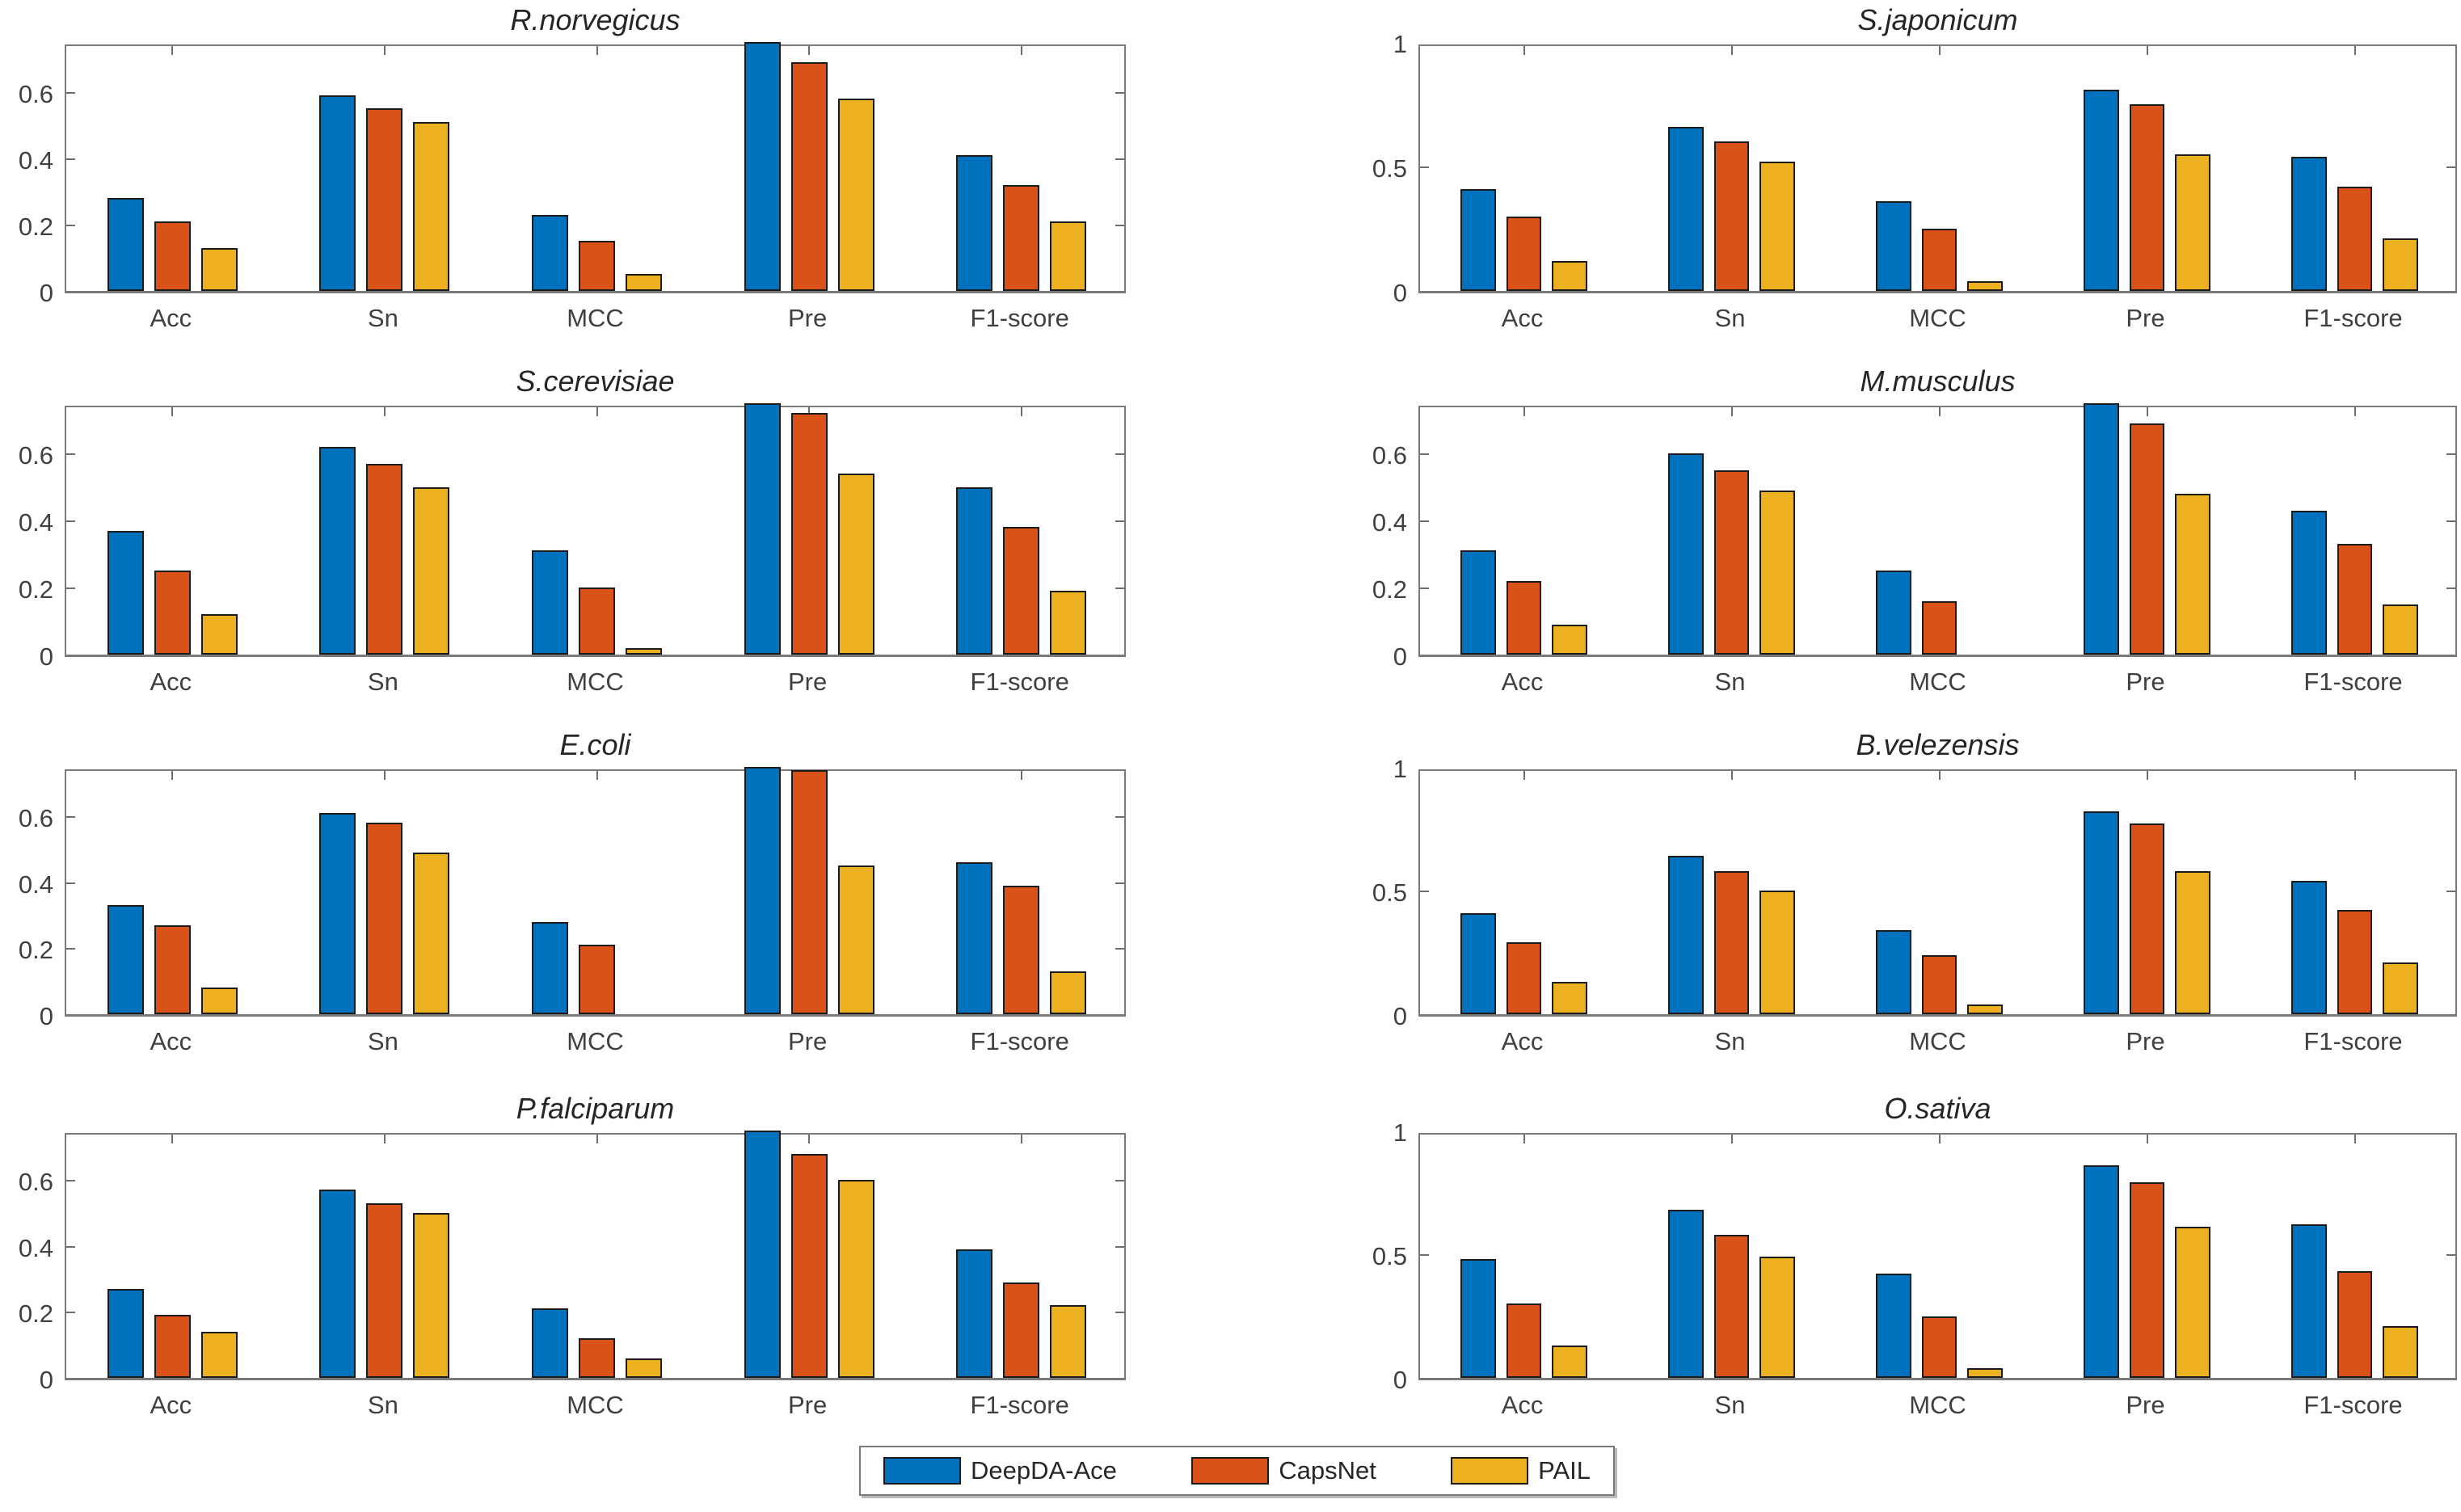  I want to click on x-tick-label-acc-s-cerevisiae: Acc, so click(171, 682).